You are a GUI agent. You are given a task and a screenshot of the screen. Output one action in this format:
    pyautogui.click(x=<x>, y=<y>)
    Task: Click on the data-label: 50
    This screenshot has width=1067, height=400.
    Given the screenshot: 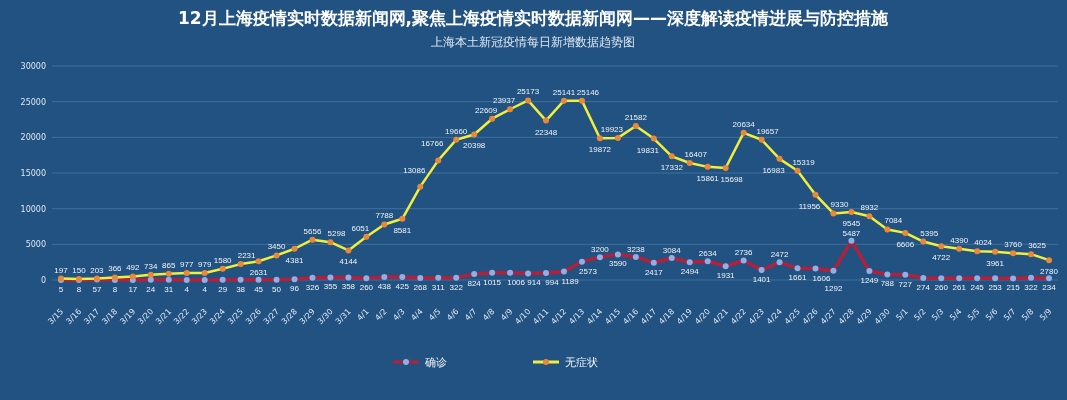 What is the action you would take?
    pyautogui.click(x=277, y=289)
    